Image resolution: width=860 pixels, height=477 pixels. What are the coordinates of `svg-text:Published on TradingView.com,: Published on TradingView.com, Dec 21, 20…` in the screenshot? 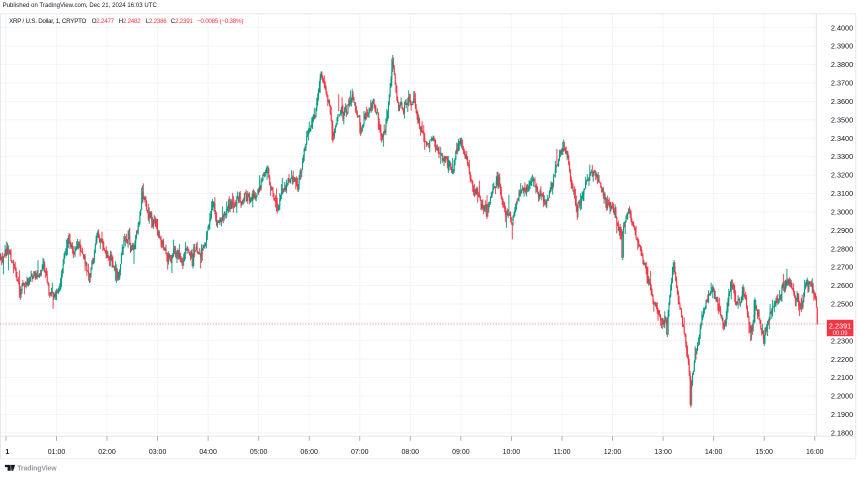 It's located at (80, 6).